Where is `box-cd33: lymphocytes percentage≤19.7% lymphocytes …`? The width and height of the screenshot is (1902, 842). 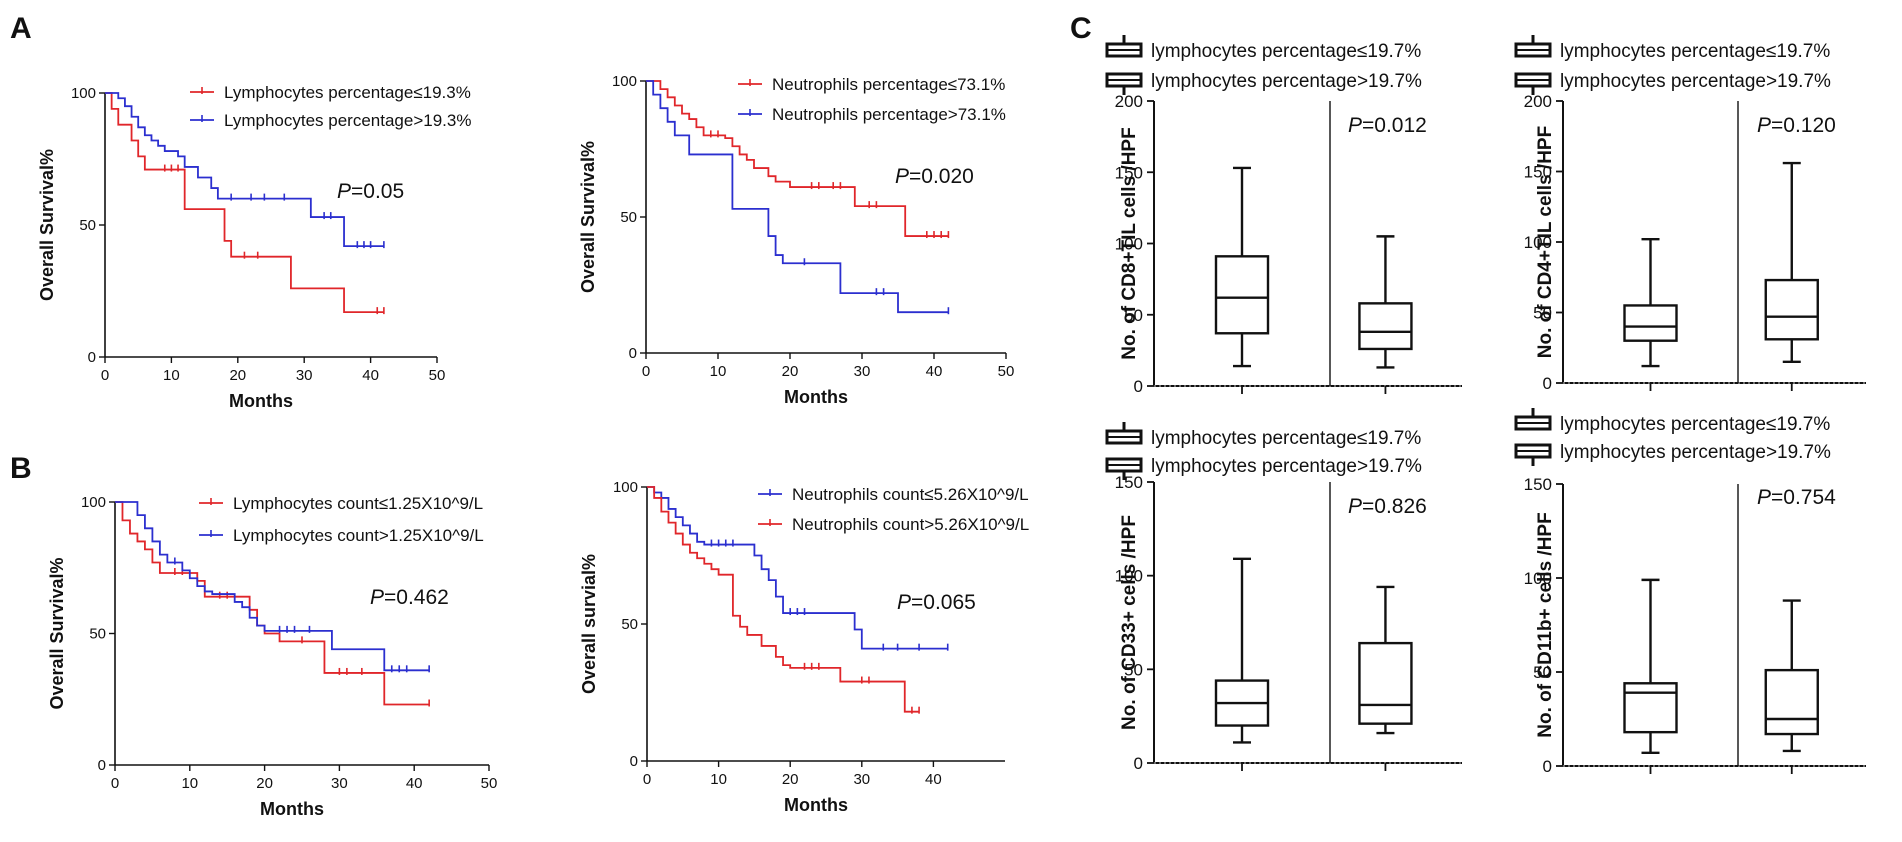 box-cd33: lymphocytes percentage≤19.7% lymphocytes … is located at coordinates (1283, 597).